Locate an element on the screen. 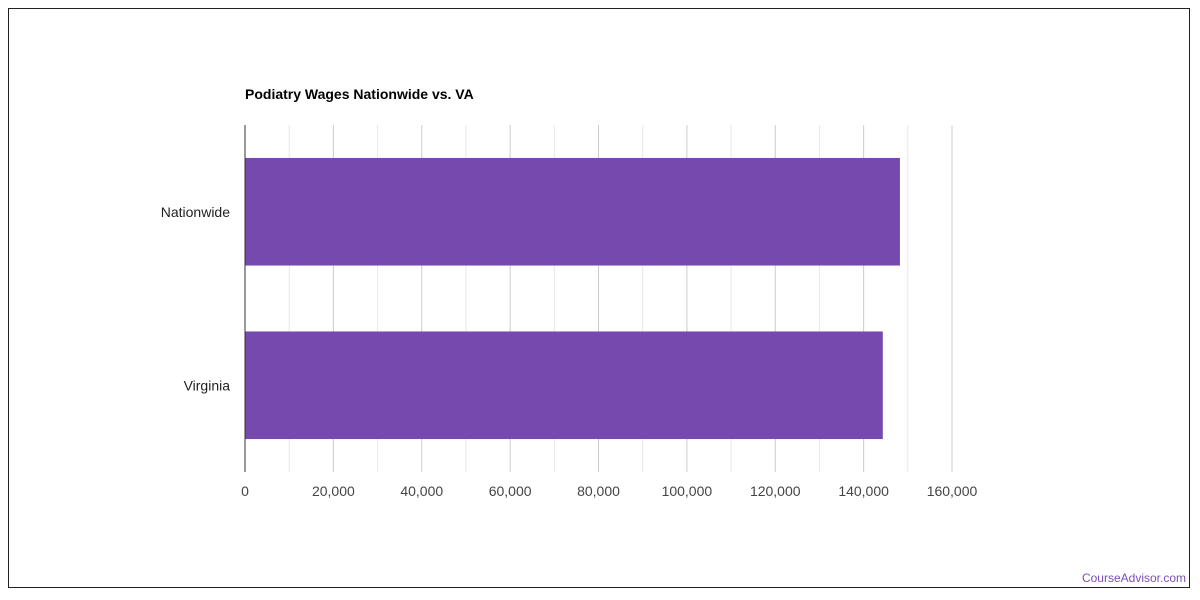 This screenshot has width=1200, height=600. x-tick-label: 80,000 is located at coordinates (598, 491).